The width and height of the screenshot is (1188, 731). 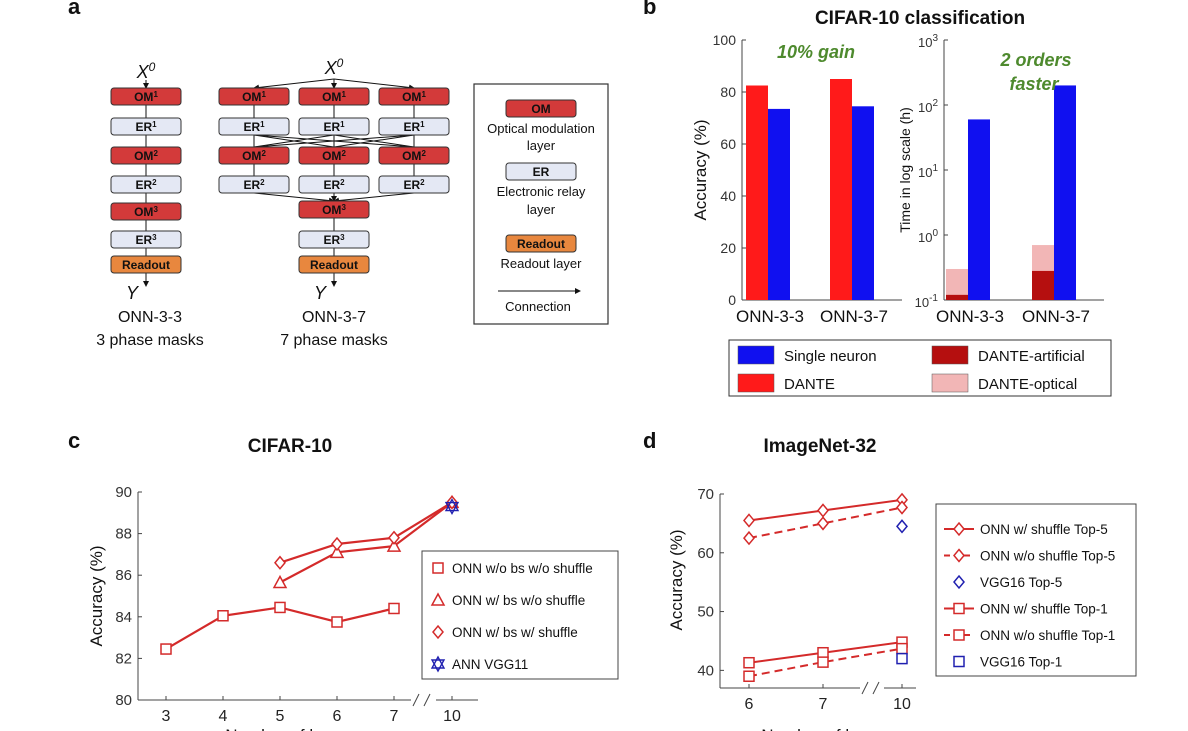 I want to click on panel-label-b: b, so click(x=650, y=9).